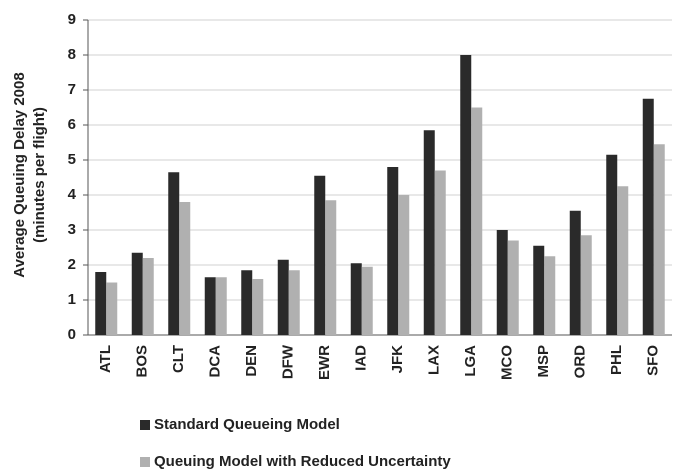  Describe the element at coordinates (72, 159) in the screenshot. I see `y-tick-label: 5` at that location.